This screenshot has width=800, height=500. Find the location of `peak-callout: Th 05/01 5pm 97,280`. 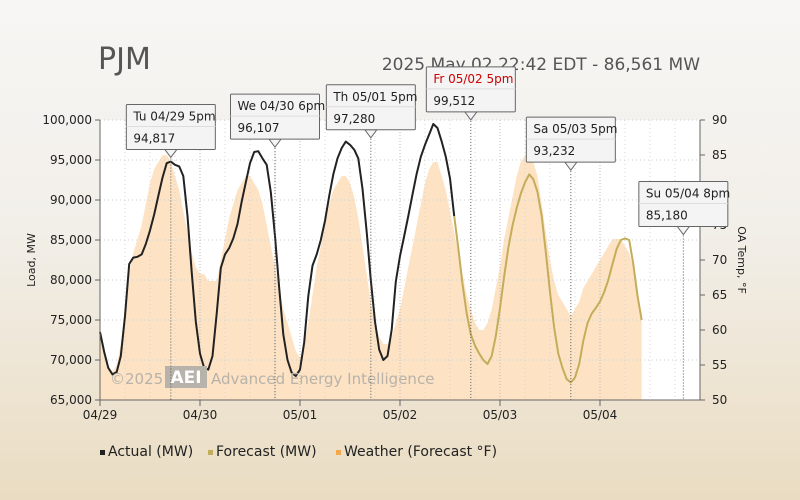

peak-callout: Th 05/01 5pm 97,280 is located at coordinates (371, 242).